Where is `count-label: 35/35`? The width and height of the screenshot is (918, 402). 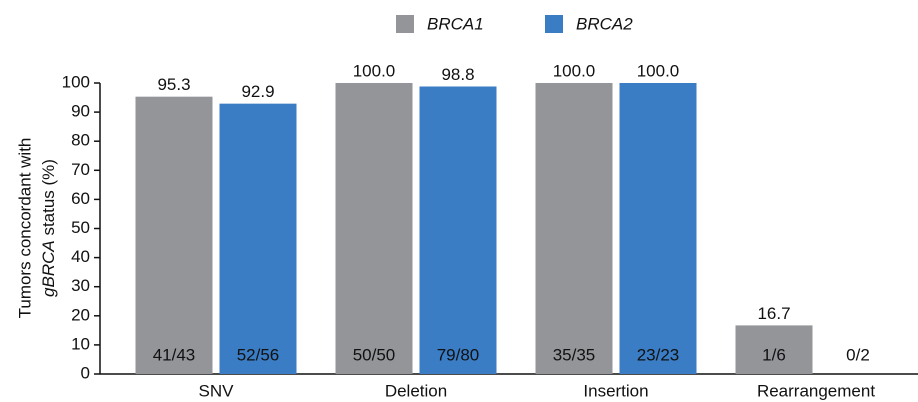 count-label: 35/35 is located at coordinates (574, 354).